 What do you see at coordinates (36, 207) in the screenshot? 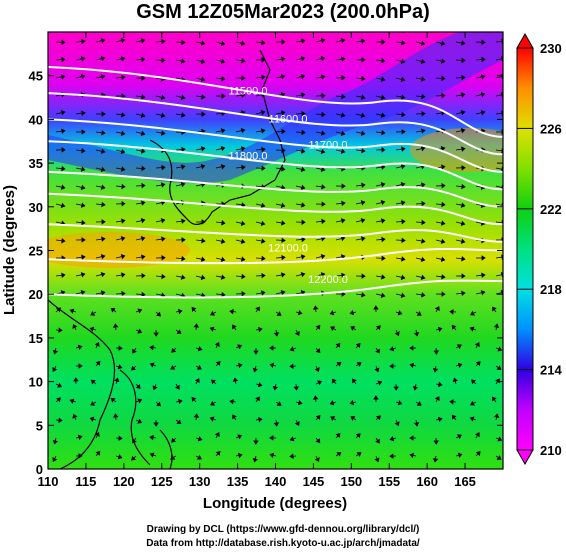
I see `y-tick-label: 30` at bounding box center [36, 207].